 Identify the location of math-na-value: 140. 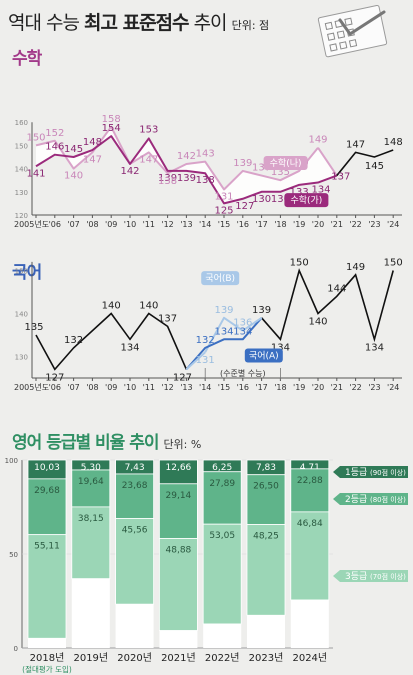
(73, 176).